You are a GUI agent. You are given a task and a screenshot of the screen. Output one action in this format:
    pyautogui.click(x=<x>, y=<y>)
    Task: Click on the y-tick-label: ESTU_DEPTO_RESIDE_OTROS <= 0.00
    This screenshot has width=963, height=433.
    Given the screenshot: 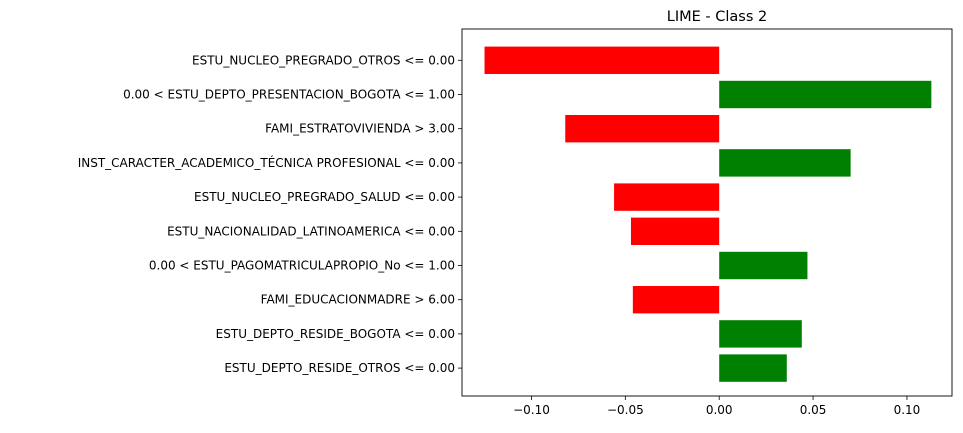 What is the action you would take?
    pyautogui.click(x=339, y=368)
    